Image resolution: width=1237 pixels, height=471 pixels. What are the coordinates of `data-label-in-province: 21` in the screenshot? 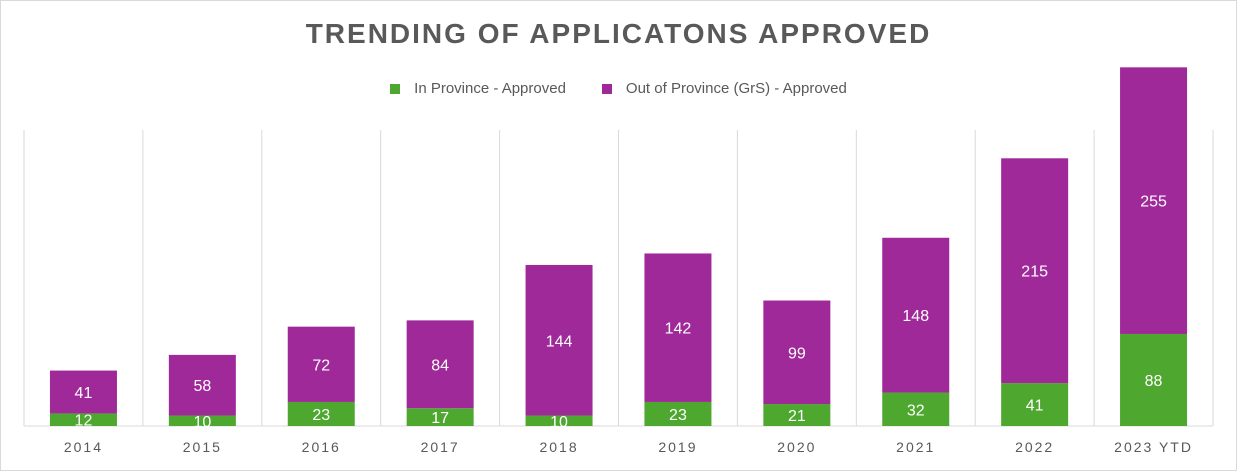 It's located at (797, 416).